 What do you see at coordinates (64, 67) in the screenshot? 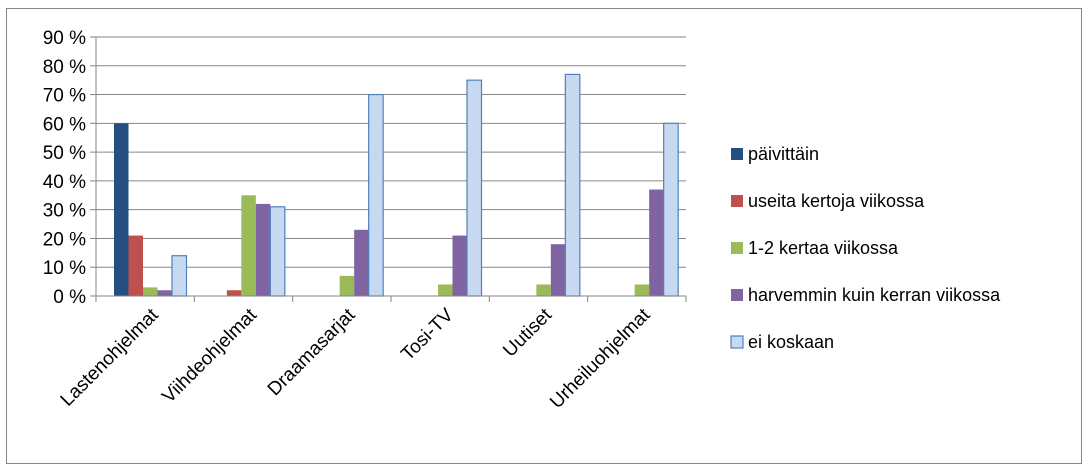
I see `y-tick-label: 80 %` at bounding box center [64, 67].